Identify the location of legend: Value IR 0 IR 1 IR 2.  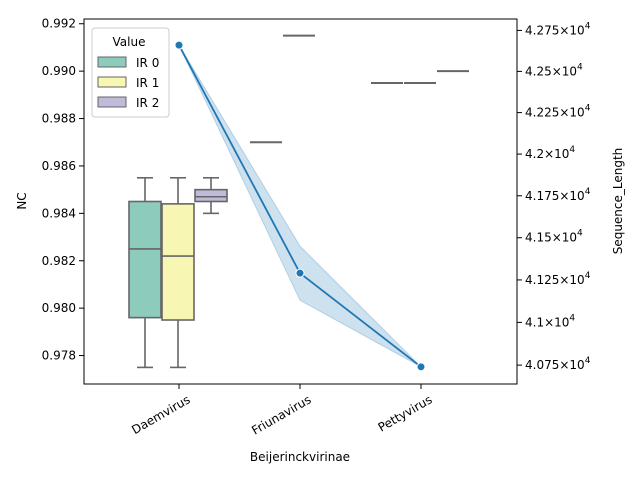
(130, 72).